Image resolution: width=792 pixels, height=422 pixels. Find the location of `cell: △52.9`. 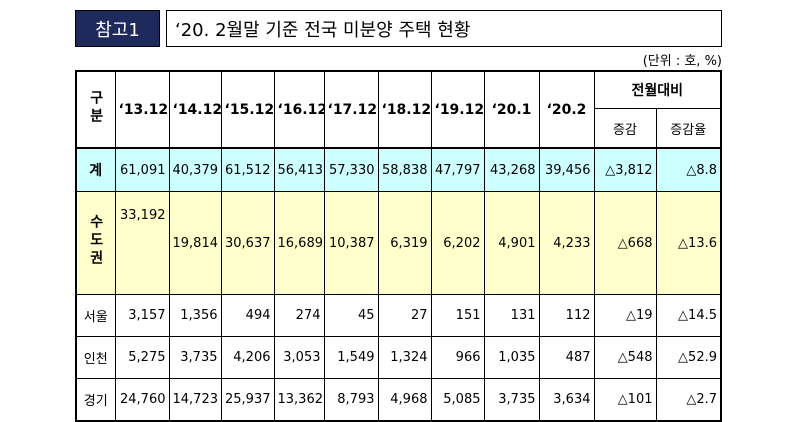

cell: △52.9 is located at coordinates (688, 357).